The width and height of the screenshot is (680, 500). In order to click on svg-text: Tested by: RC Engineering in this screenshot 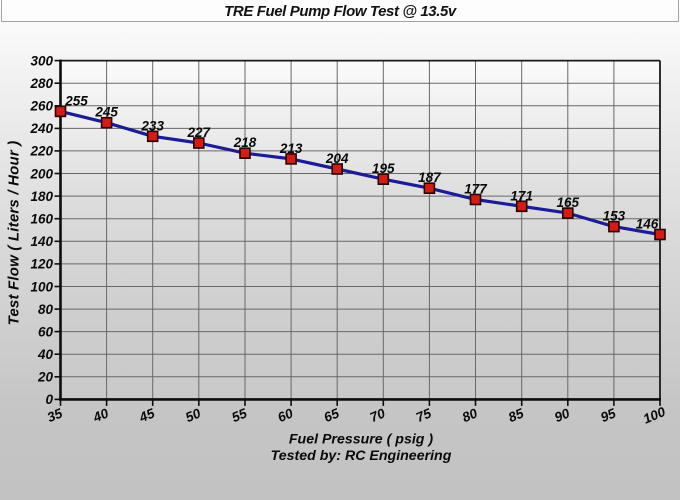, I will do `click(361, 456)`.